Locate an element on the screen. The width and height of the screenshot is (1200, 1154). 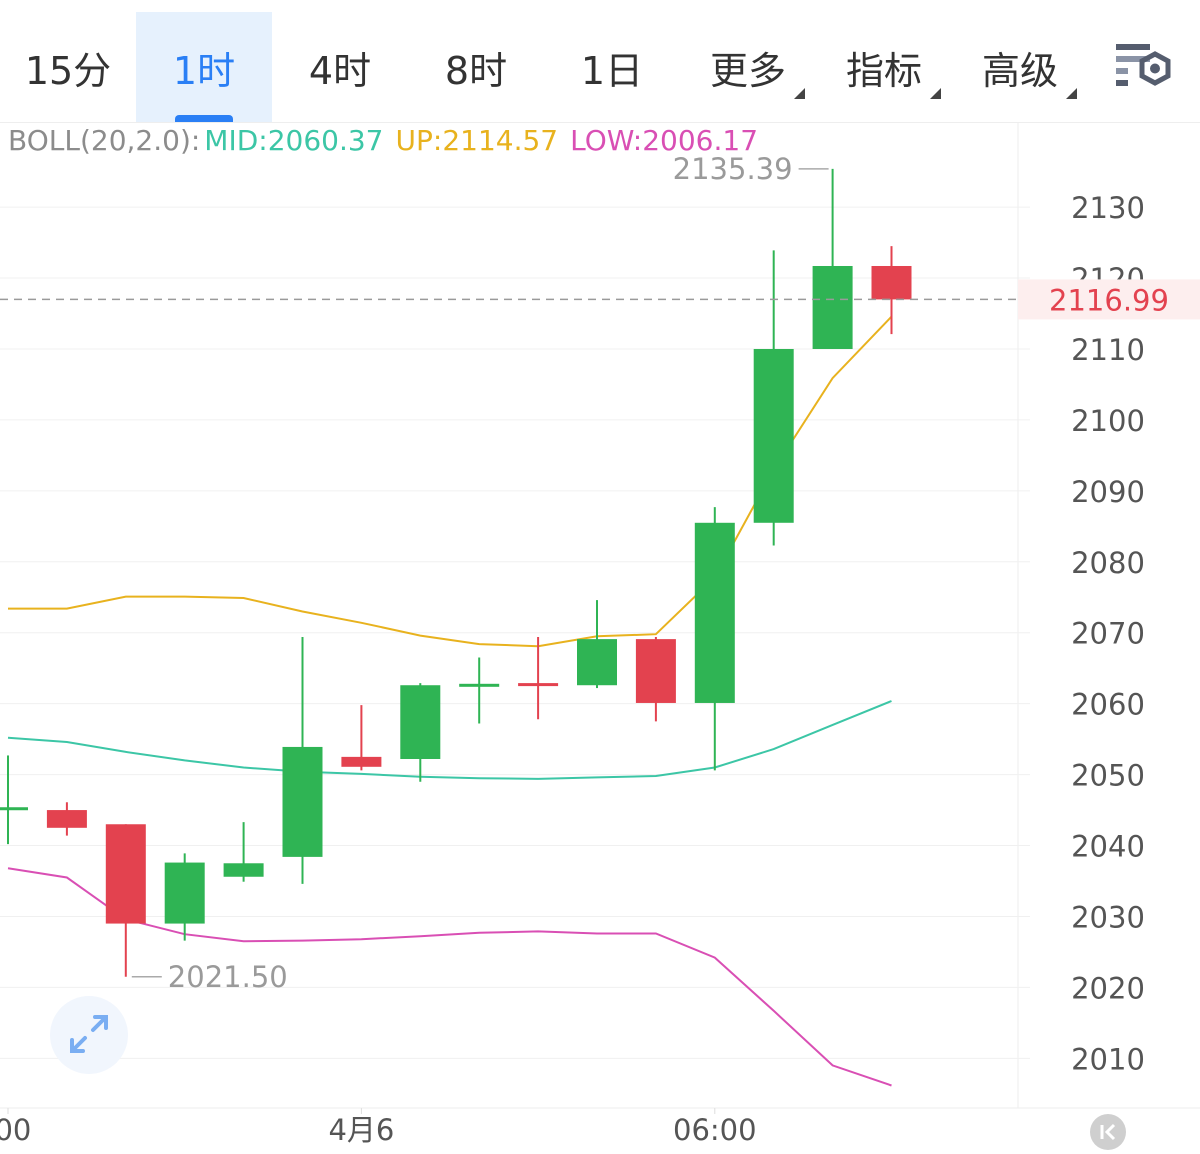
expand-icon is located at coordinates (89, 1034).